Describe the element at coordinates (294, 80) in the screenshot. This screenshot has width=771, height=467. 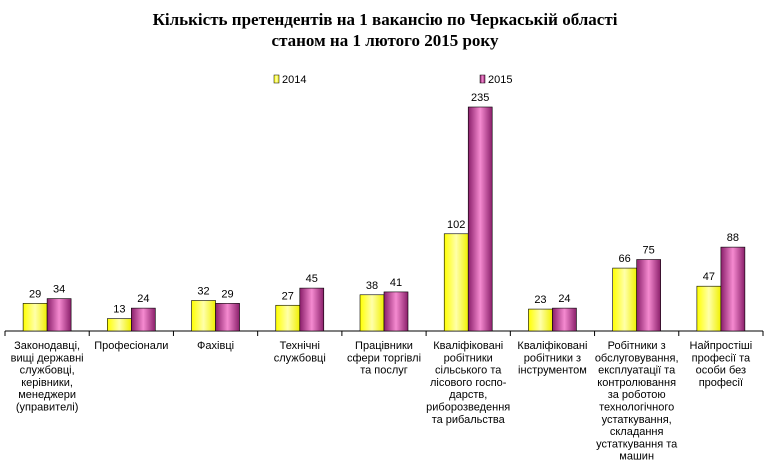
I see `legend-label-2014: 2014` at that location.